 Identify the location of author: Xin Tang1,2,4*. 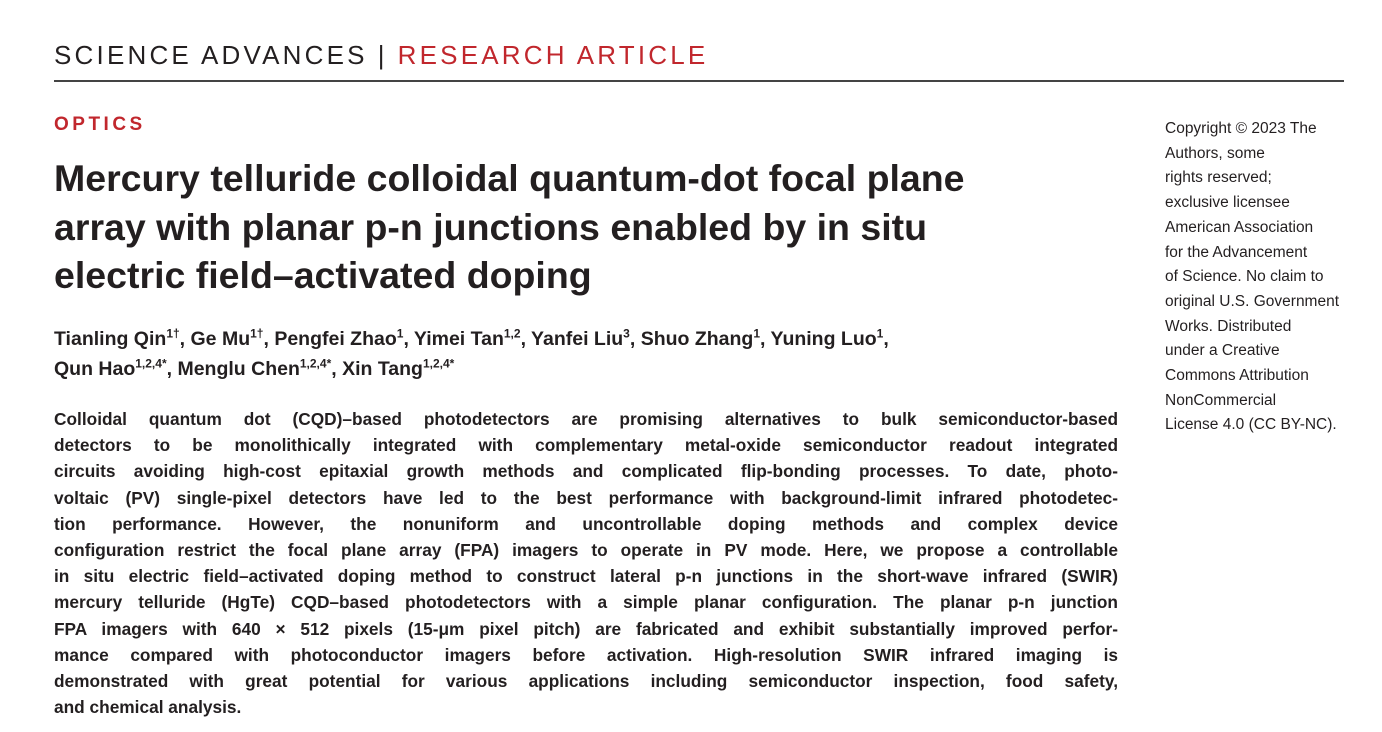
(398, 368).